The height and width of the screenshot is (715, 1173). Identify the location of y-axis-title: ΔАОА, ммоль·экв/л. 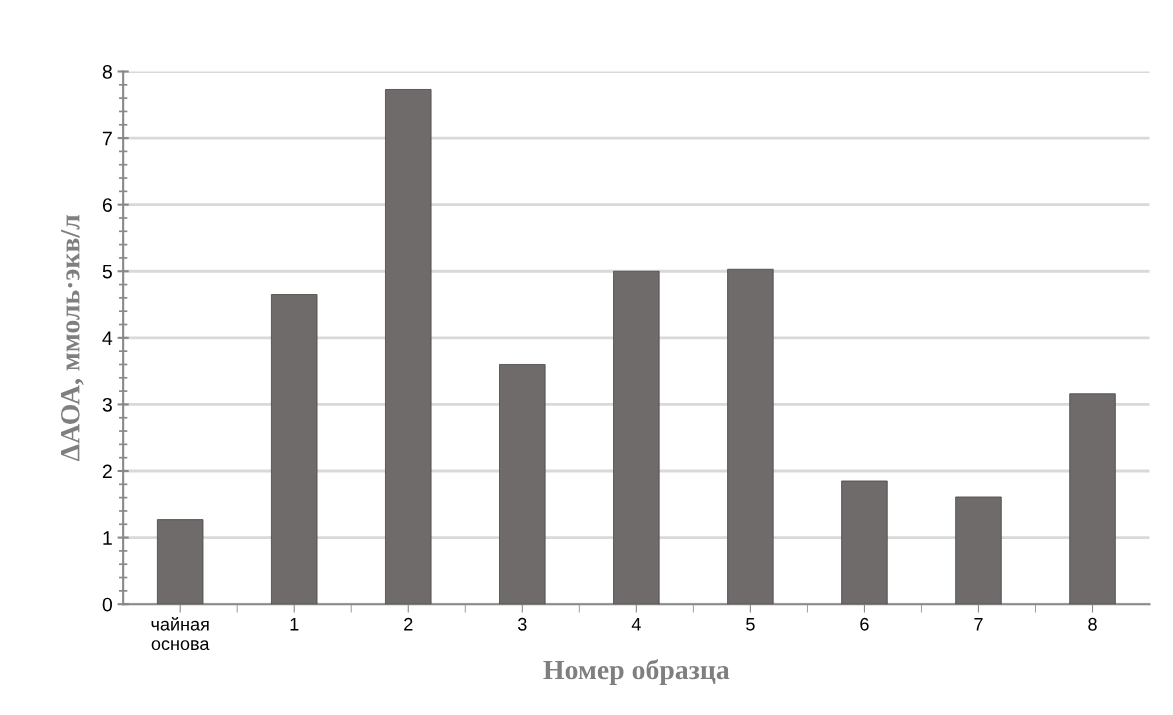
(72, 338).